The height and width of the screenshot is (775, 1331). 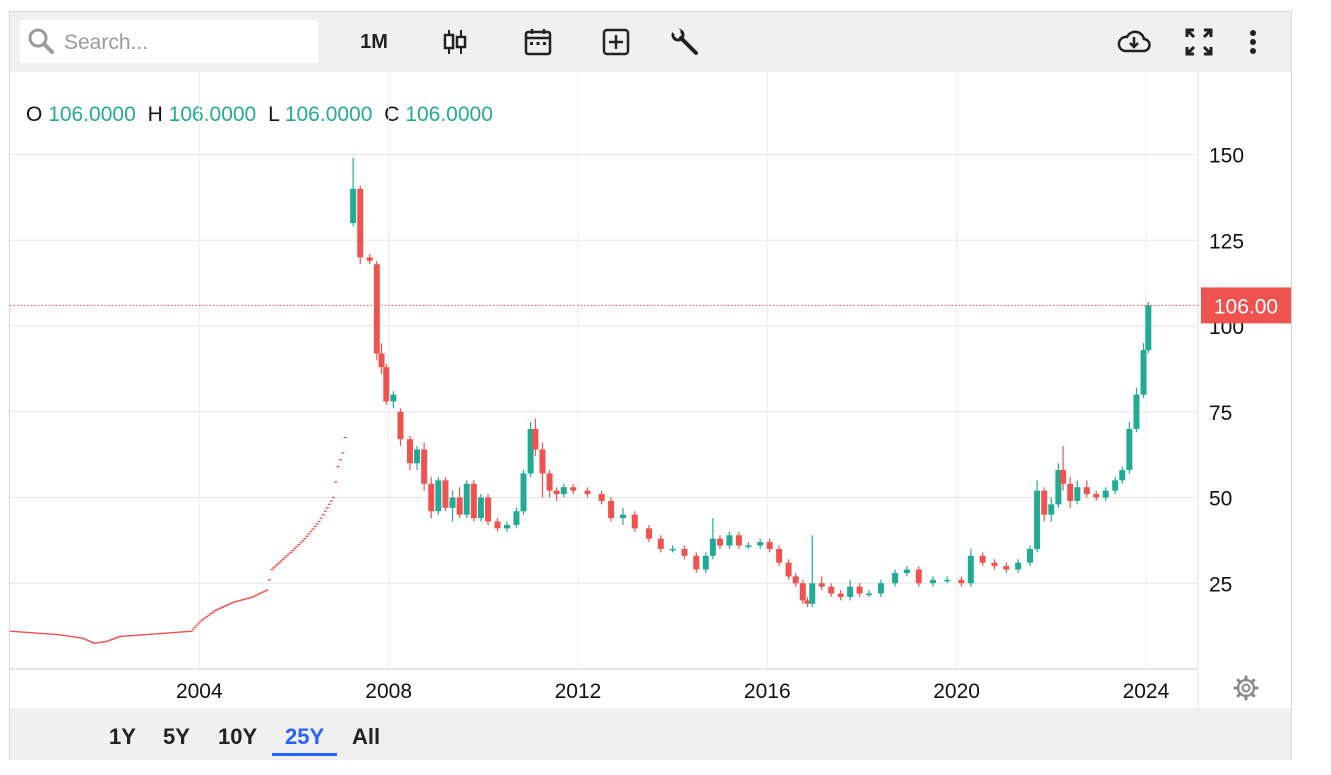 I want to click on open-value: 106.0000, so click(x=92, y=114).